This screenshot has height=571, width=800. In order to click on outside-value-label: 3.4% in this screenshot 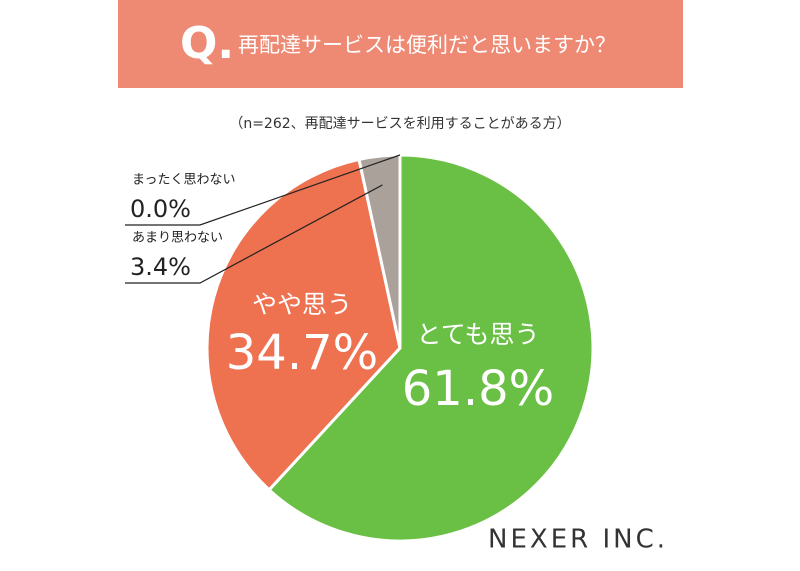, I will do `click(160, 267)`.